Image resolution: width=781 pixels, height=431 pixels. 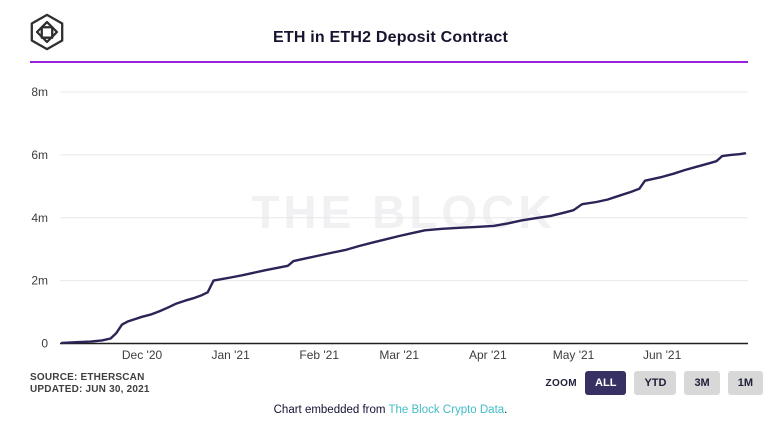 I want to click on updated-line: UPDATED: JUN 30, 2021, so click(x=90, y=389).